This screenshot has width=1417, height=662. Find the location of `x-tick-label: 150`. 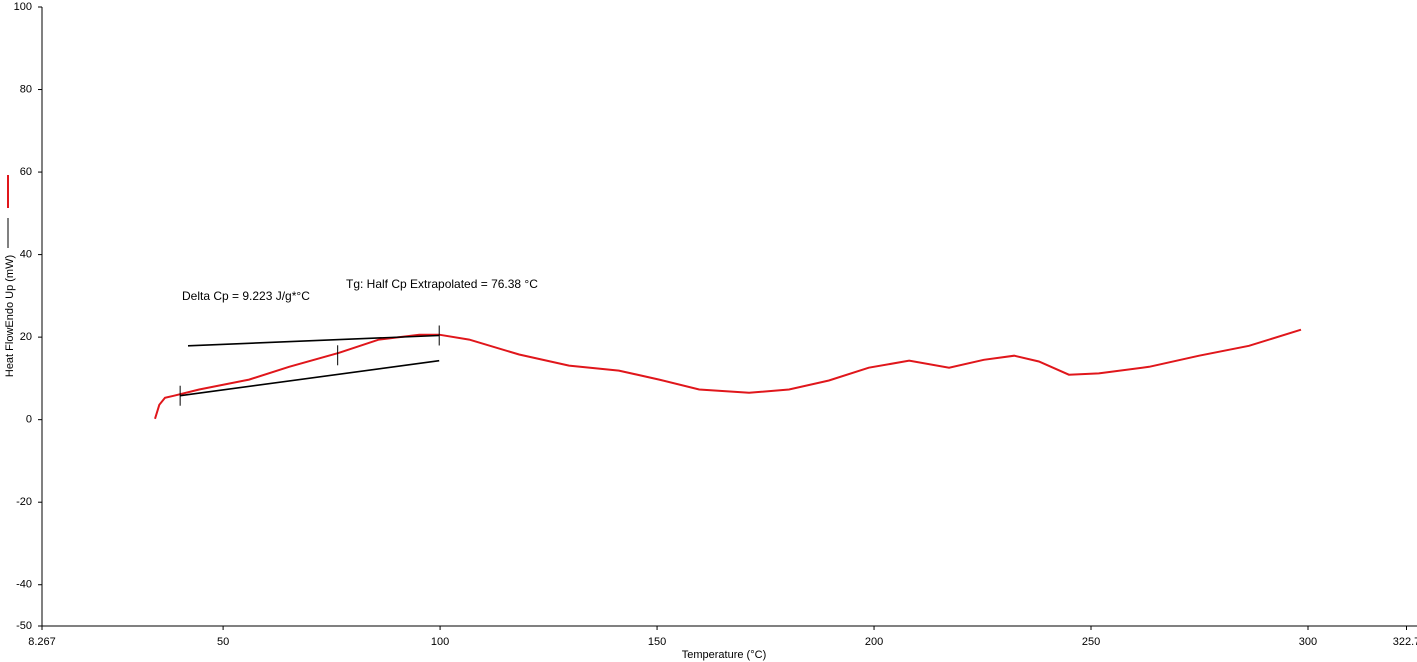

x-tick-label: 150 is located at coordinates (657, 642).